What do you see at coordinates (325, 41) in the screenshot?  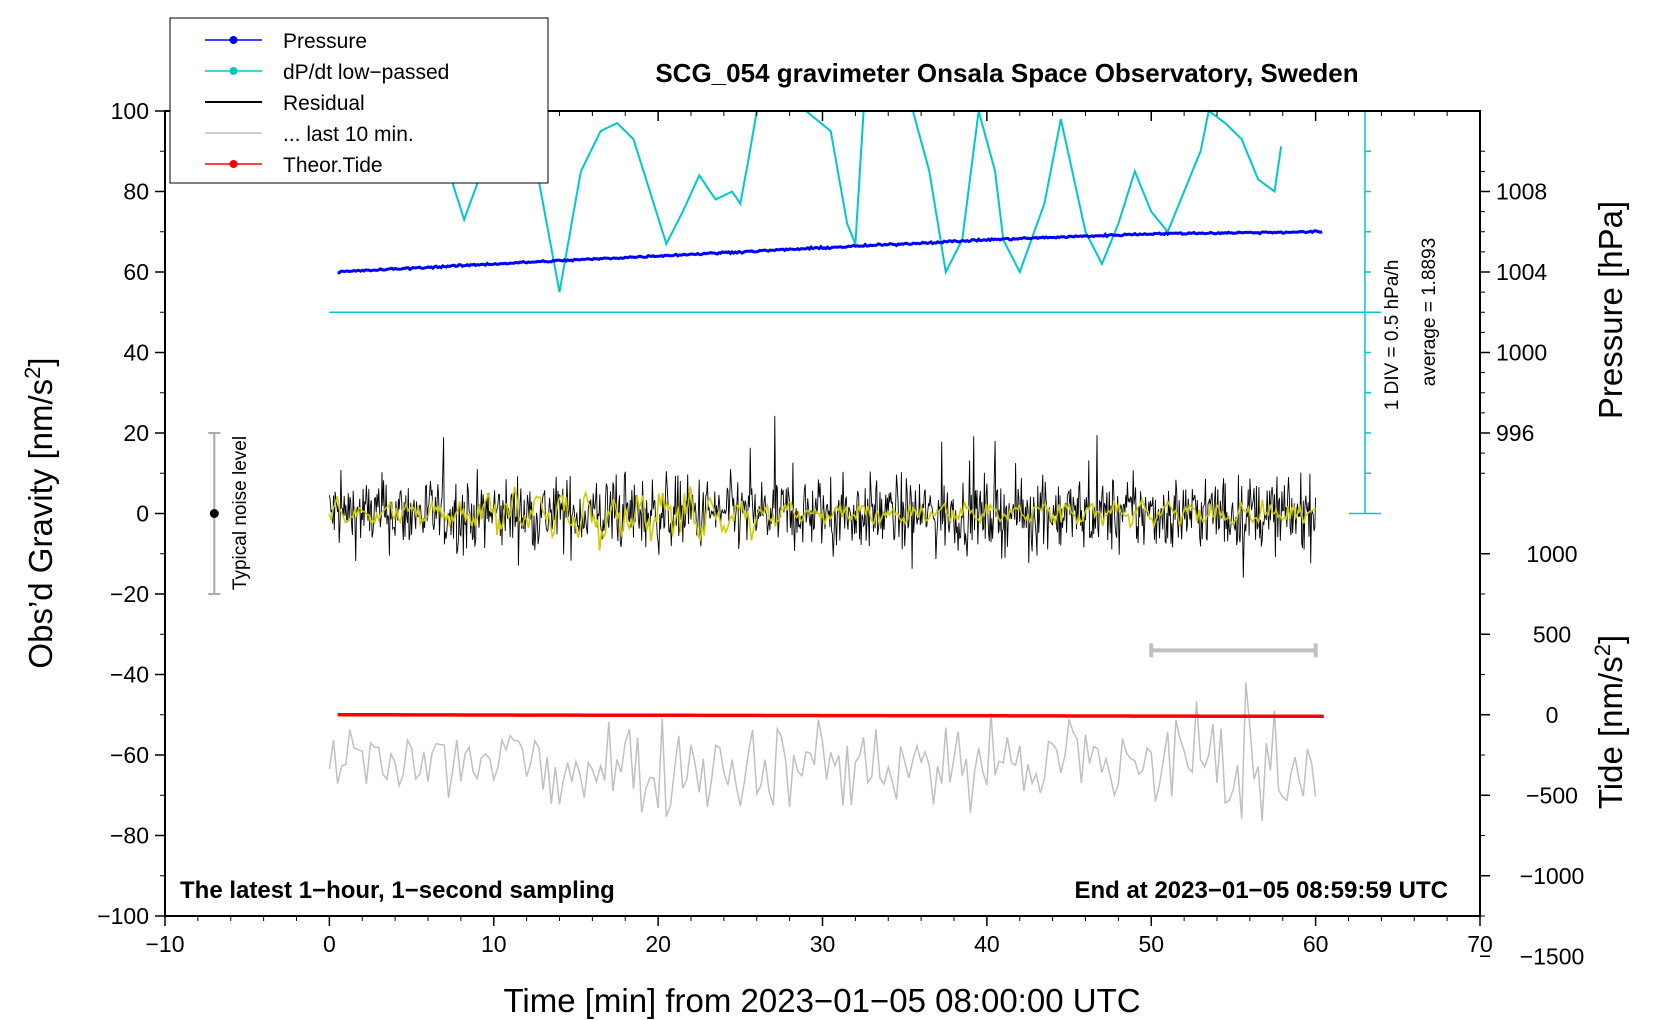 I see `legend-label: Pressure` at bounding box center [325, 41].